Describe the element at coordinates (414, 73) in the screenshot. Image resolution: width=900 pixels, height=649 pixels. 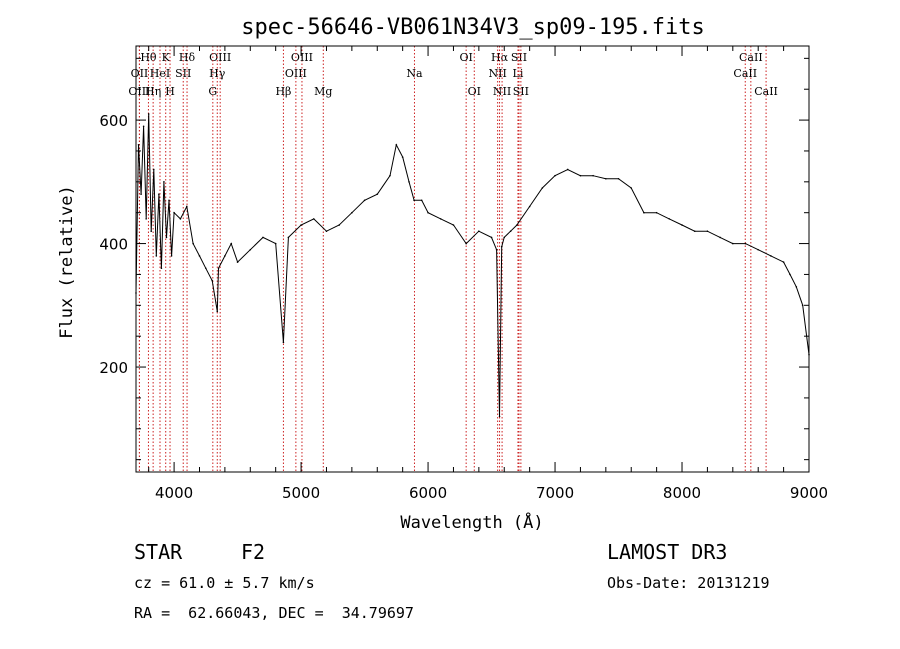
I see `spectral-line-label: Na` at that location.